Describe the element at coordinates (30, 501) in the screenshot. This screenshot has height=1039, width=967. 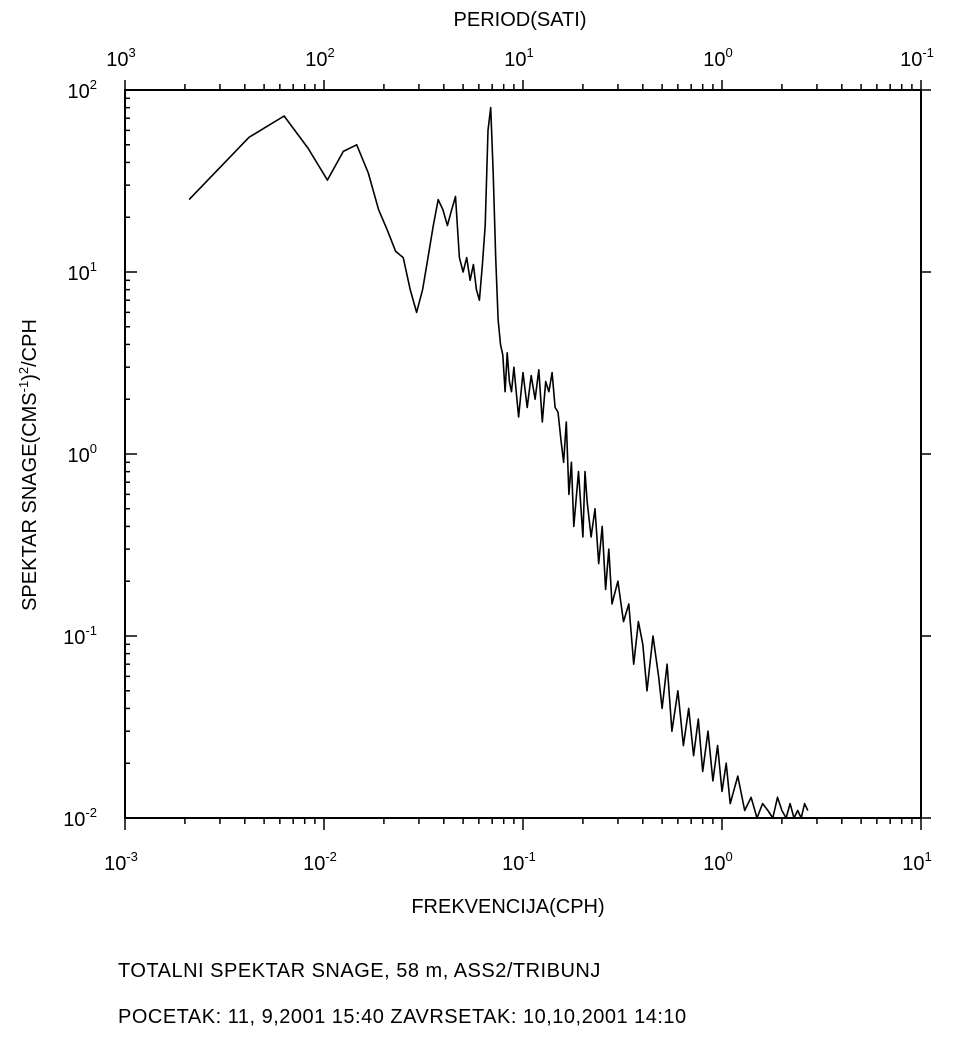
I see `y-axis-label-main: SPEKTAR SNAGE(CMS` at that location.